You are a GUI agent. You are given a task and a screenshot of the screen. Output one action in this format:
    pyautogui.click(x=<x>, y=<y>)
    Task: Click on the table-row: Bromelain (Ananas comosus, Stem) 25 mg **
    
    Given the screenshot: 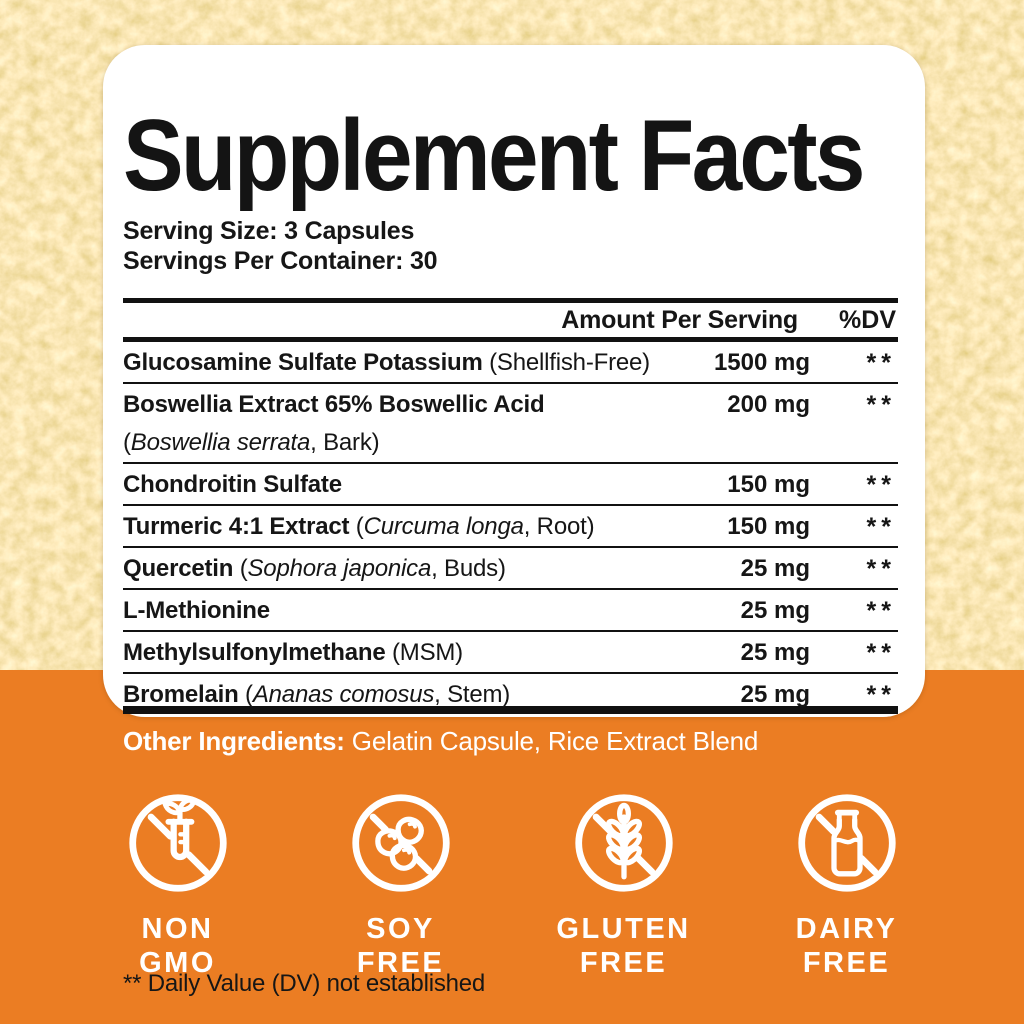 What is the action you would take?
    pyautogui.click(x=510, y=694)
    